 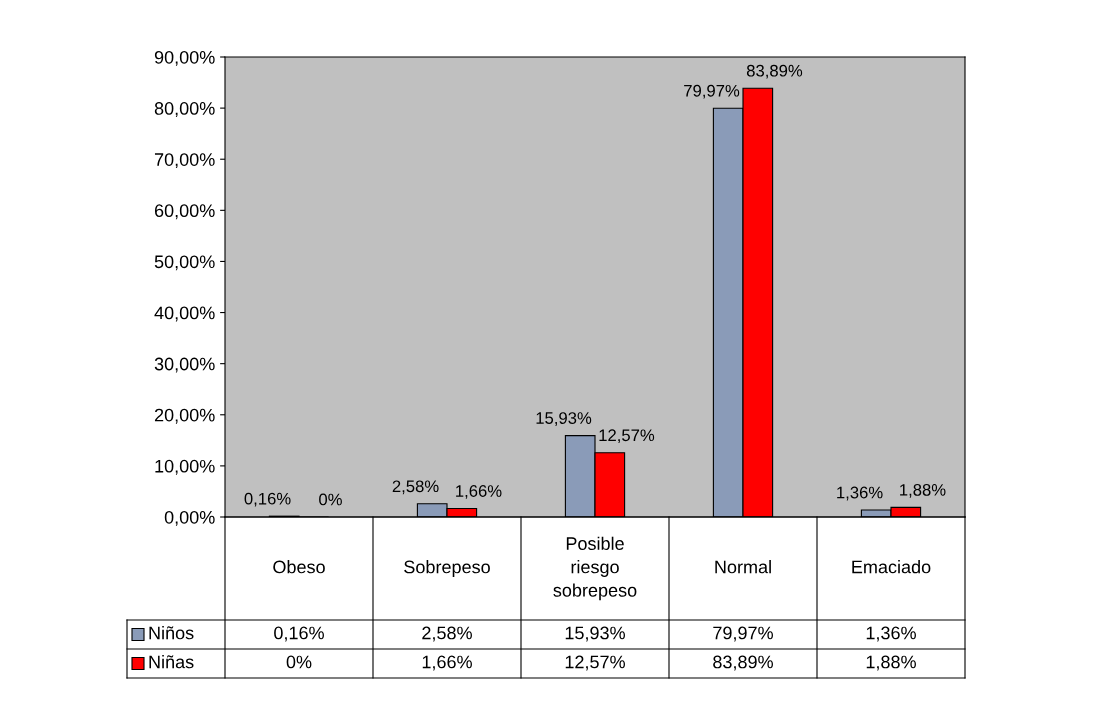 What do you see at coordinates (184, 58) in the screenshot?
I see `y-tick-label: 90,00%` at bounding box center [184, 58].